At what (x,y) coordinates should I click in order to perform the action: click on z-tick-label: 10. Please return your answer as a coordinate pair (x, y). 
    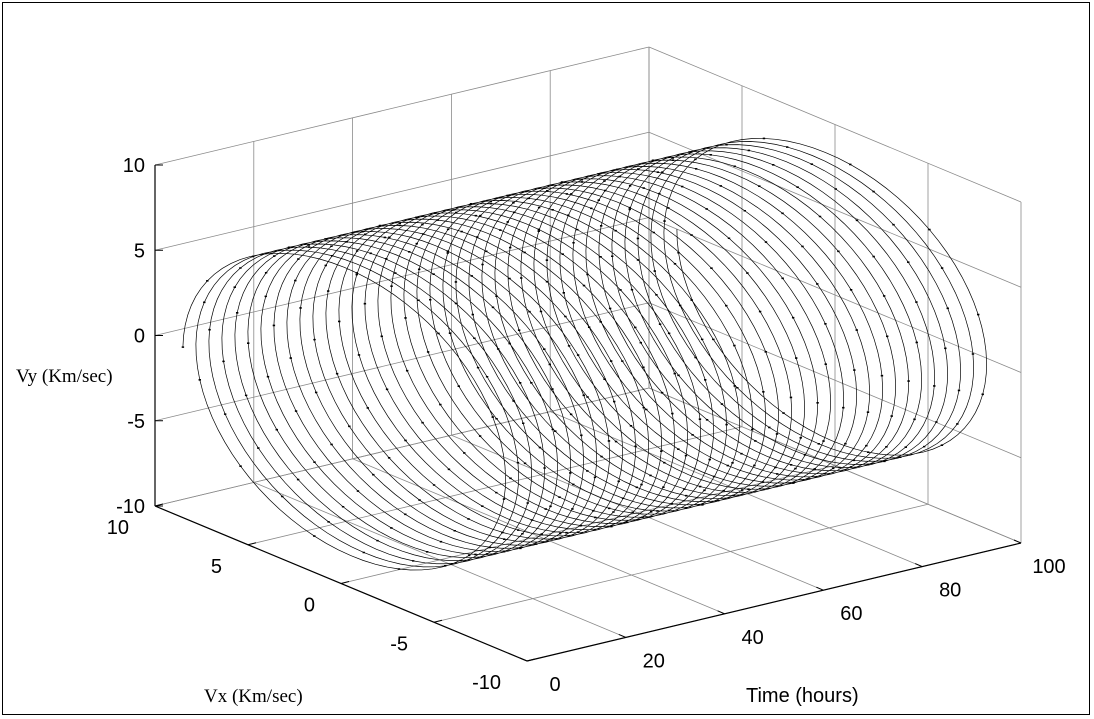
    Looking at the image, I should click on (134, 166).